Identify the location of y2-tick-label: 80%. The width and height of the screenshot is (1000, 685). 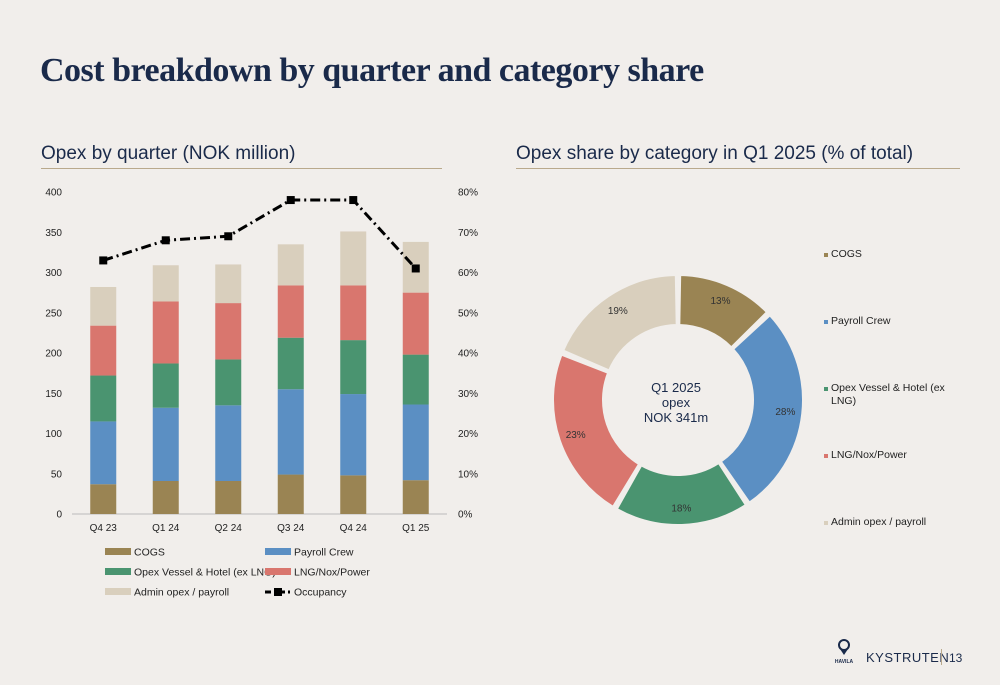
(468, 193).